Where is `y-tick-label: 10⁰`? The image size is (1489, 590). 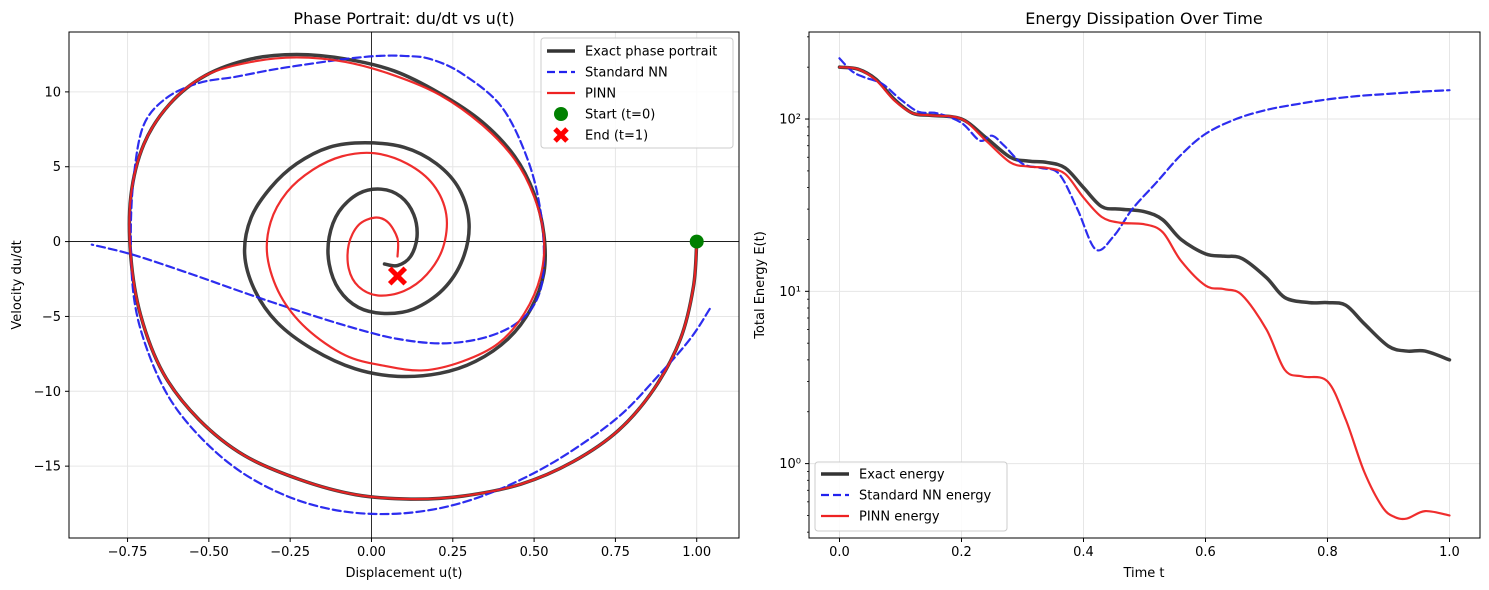 y-tick-label: 10⁰ is located at coordinates (790, 464).